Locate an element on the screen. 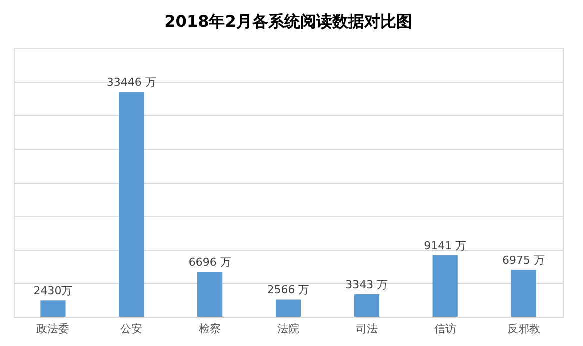 The image size is (583, 346). x-tick-label: 司法 is located at coordinates (367, 329).